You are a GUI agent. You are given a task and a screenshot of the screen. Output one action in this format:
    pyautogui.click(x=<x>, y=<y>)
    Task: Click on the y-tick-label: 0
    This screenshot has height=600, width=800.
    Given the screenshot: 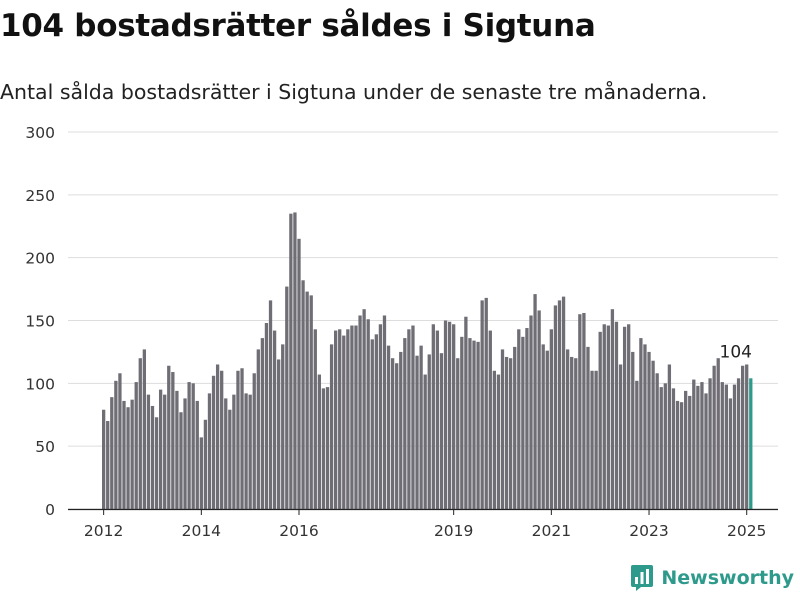 What is the action you would take?
    pyautogui.click(x=50, y=510)
    